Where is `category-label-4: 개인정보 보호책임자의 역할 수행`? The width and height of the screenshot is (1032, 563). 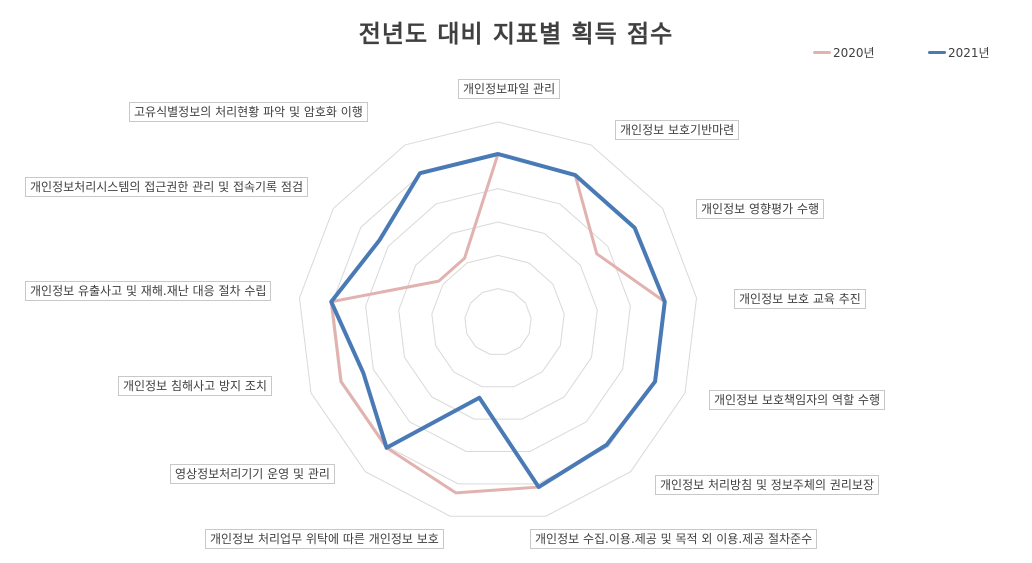
category-label-4: 개인정보 보호책임자의 역할 수행 is located at coordinates (797, 400).